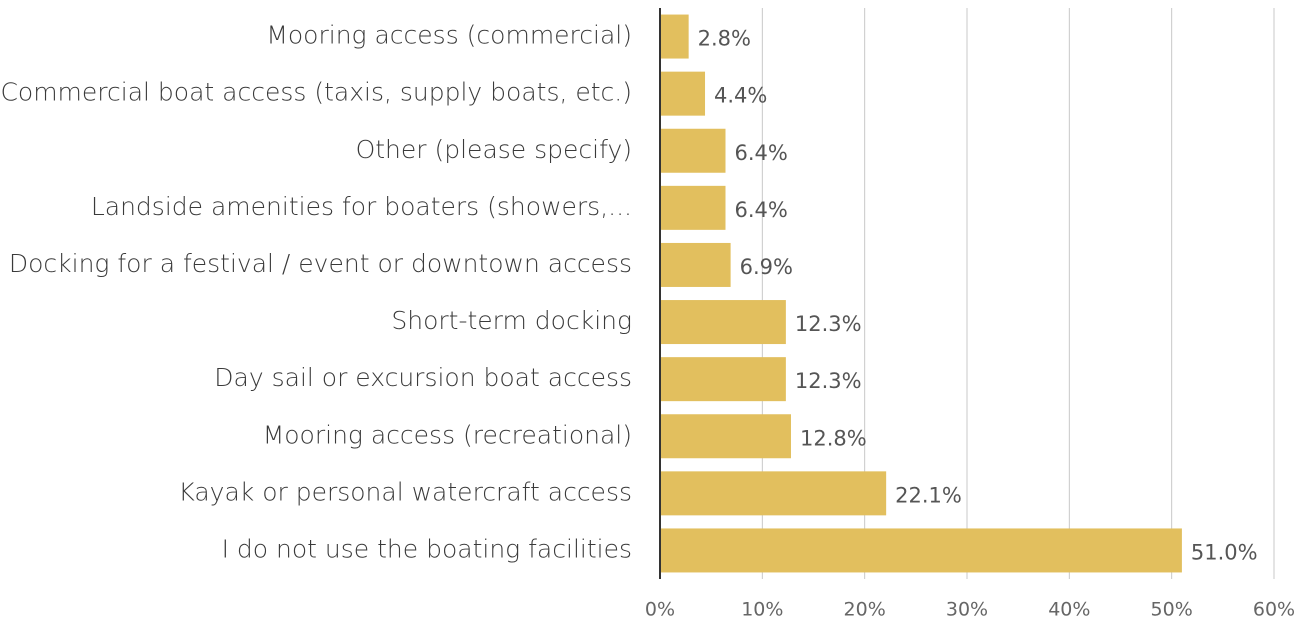 The width and height of the screenshot is (1316, 622). Describe the element at coordinates (1069, 610) in the screenshot. I see `x-tick-label: 40%` at that location.